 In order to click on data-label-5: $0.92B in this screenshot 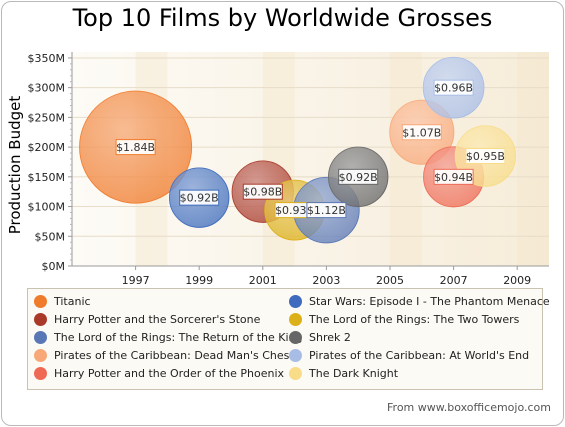, I will do `click(358, 176)`.